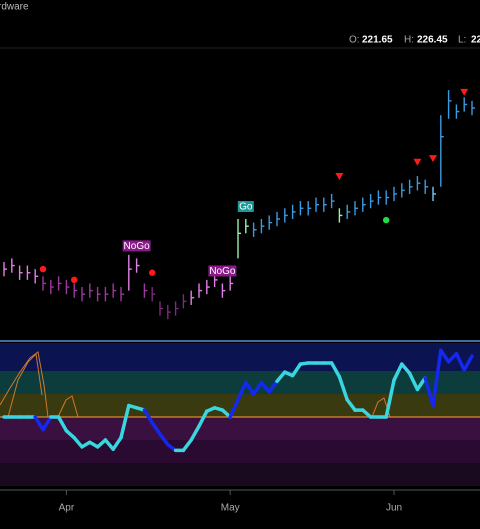 Image resolution: width=480 pixels, height=529 pixels. Describe the element at coordinates (354, 40) in the screenshot. I see `ohlc-label: O:` at that location.